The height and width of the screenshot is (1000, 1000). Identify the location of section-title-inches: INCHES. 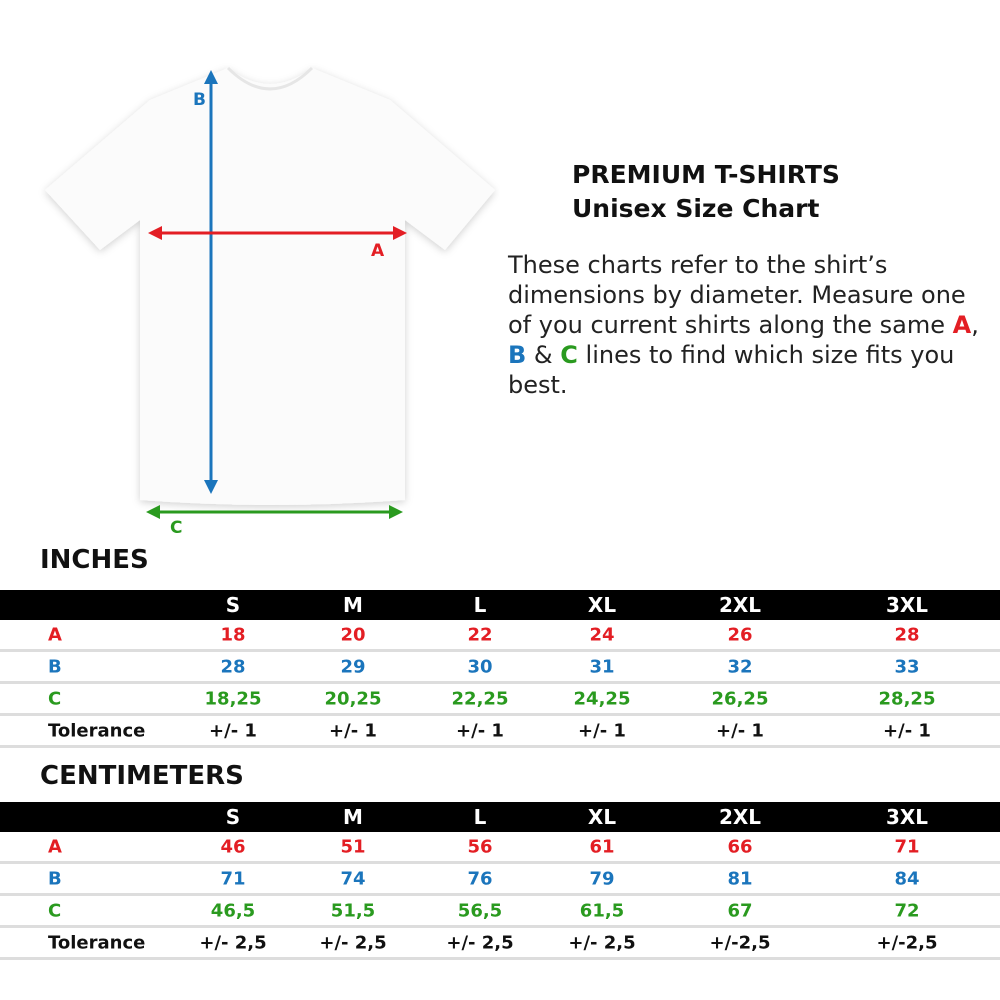
(94, 560).